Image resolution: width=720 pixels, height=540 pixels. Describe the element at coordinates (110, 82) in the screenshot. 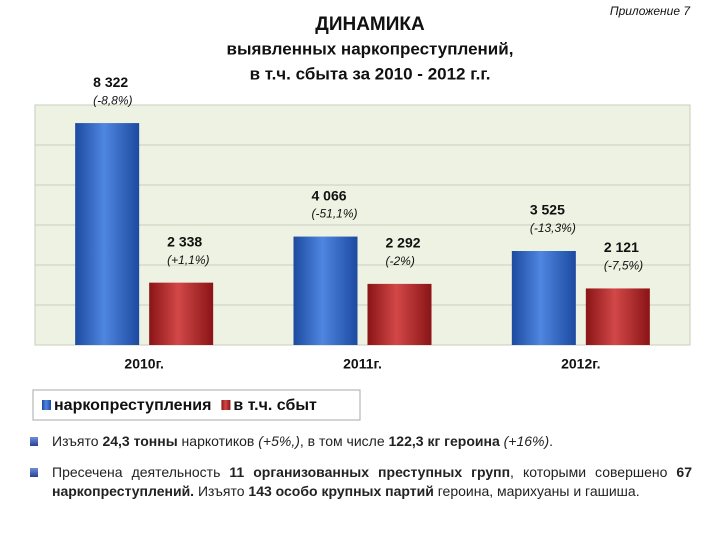

I see `value-label: 8 322` at that location.